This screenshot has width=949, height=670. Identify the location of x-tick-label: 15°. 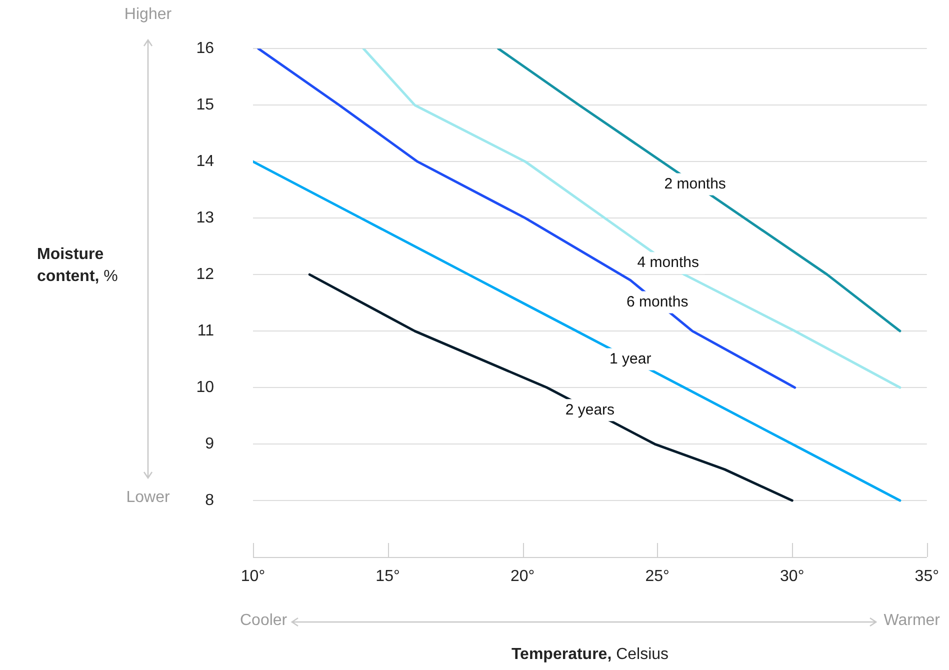
(388, 577).